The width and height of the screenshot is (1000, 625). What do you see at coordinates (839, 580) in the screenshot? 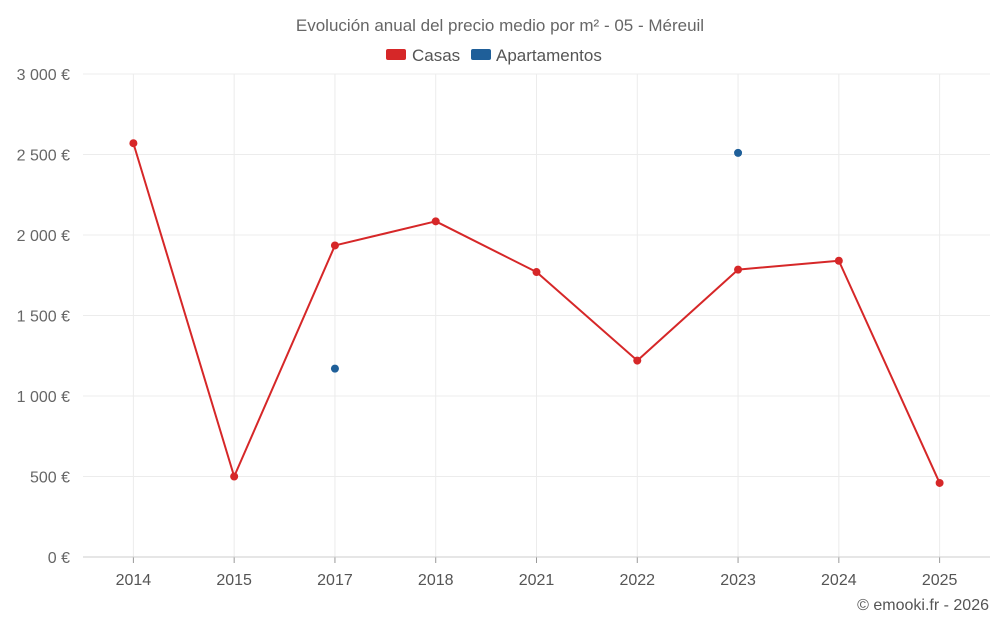
I see `x-tick-label: 2024` at bounding box center [839, 580].